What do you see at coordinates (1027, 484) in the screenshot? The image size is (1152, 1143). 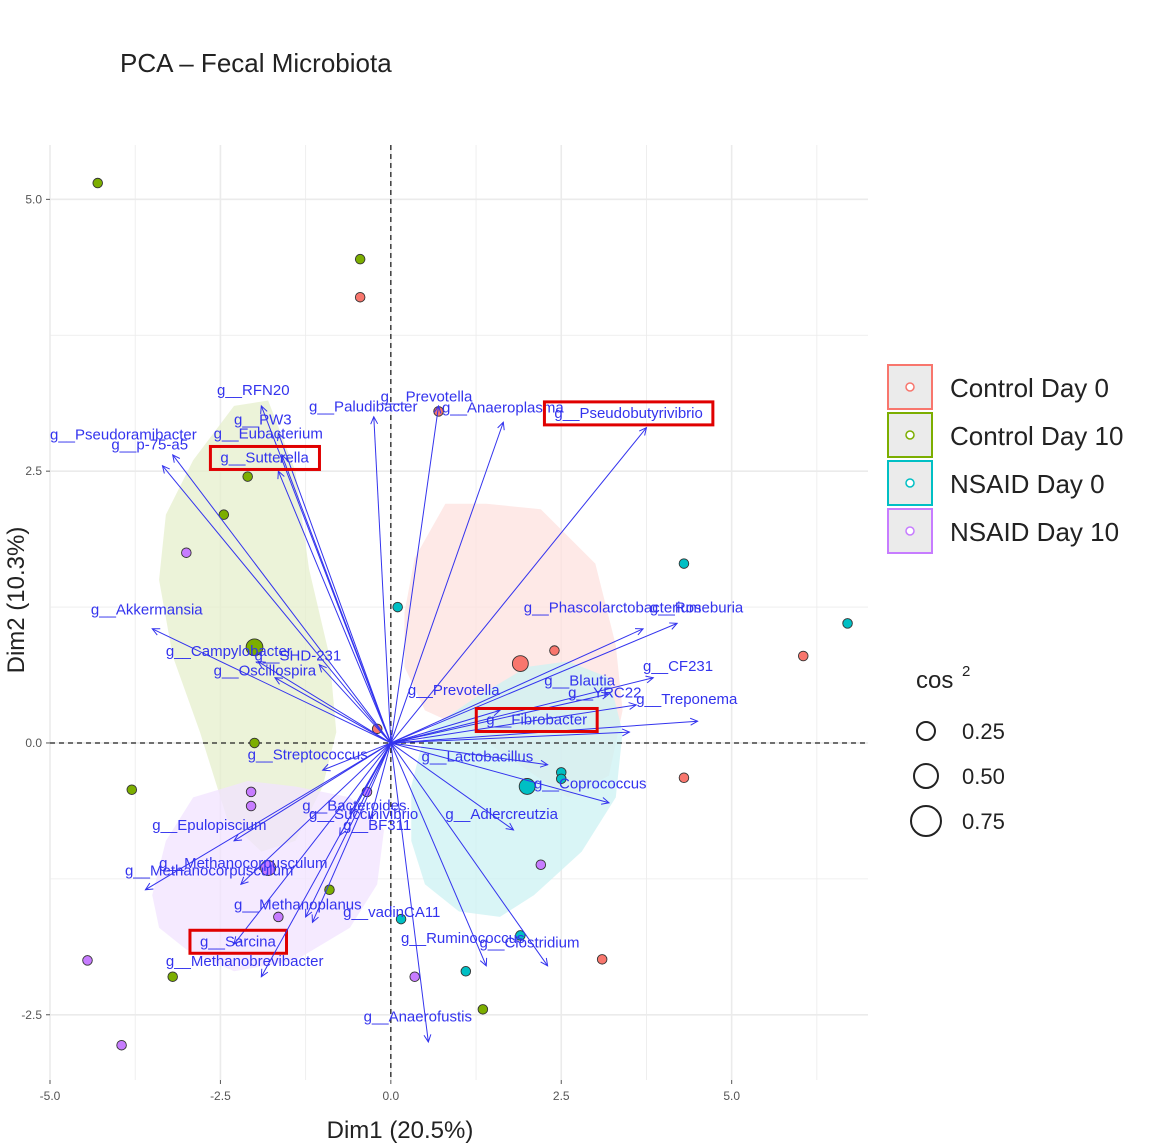 I see `legend-label: NSAID Day 0` at bounding box center [1027, 484].